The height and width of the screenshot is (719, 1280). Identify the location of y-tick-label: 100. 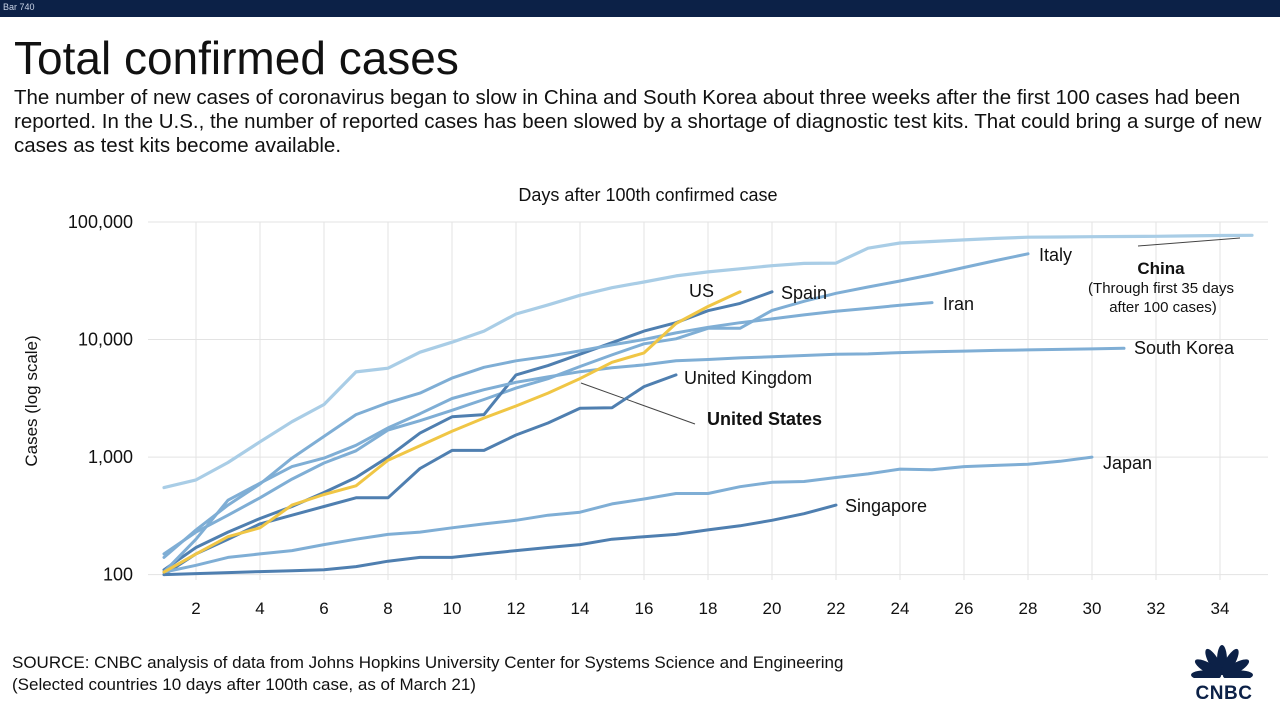
(118, 575).